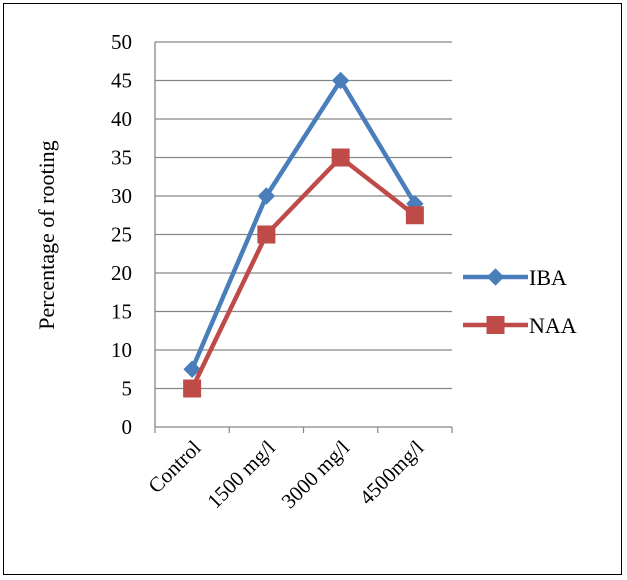 The width and height of the screenshot is (627, 580). What do you see at coordinates (127, 389) in the screenshot?
I see `y-tick-label: 5` at bounding box center [127, 389].